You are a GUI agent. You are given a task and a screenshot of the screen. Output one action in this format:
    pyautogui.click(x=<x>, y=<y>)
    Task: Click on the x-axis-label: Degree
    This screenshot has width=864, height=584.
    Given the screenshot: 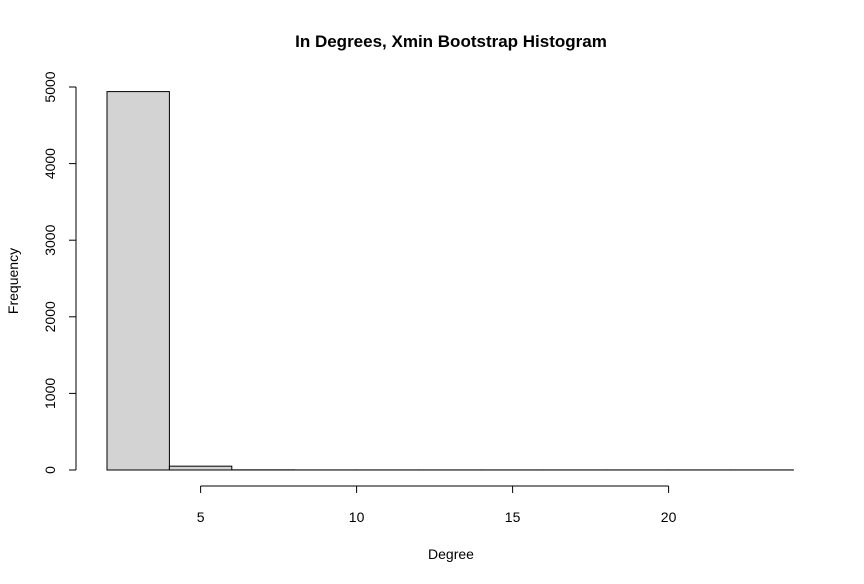 What is the action you would take?
    pyautogui.click(x=451, y=554)
    